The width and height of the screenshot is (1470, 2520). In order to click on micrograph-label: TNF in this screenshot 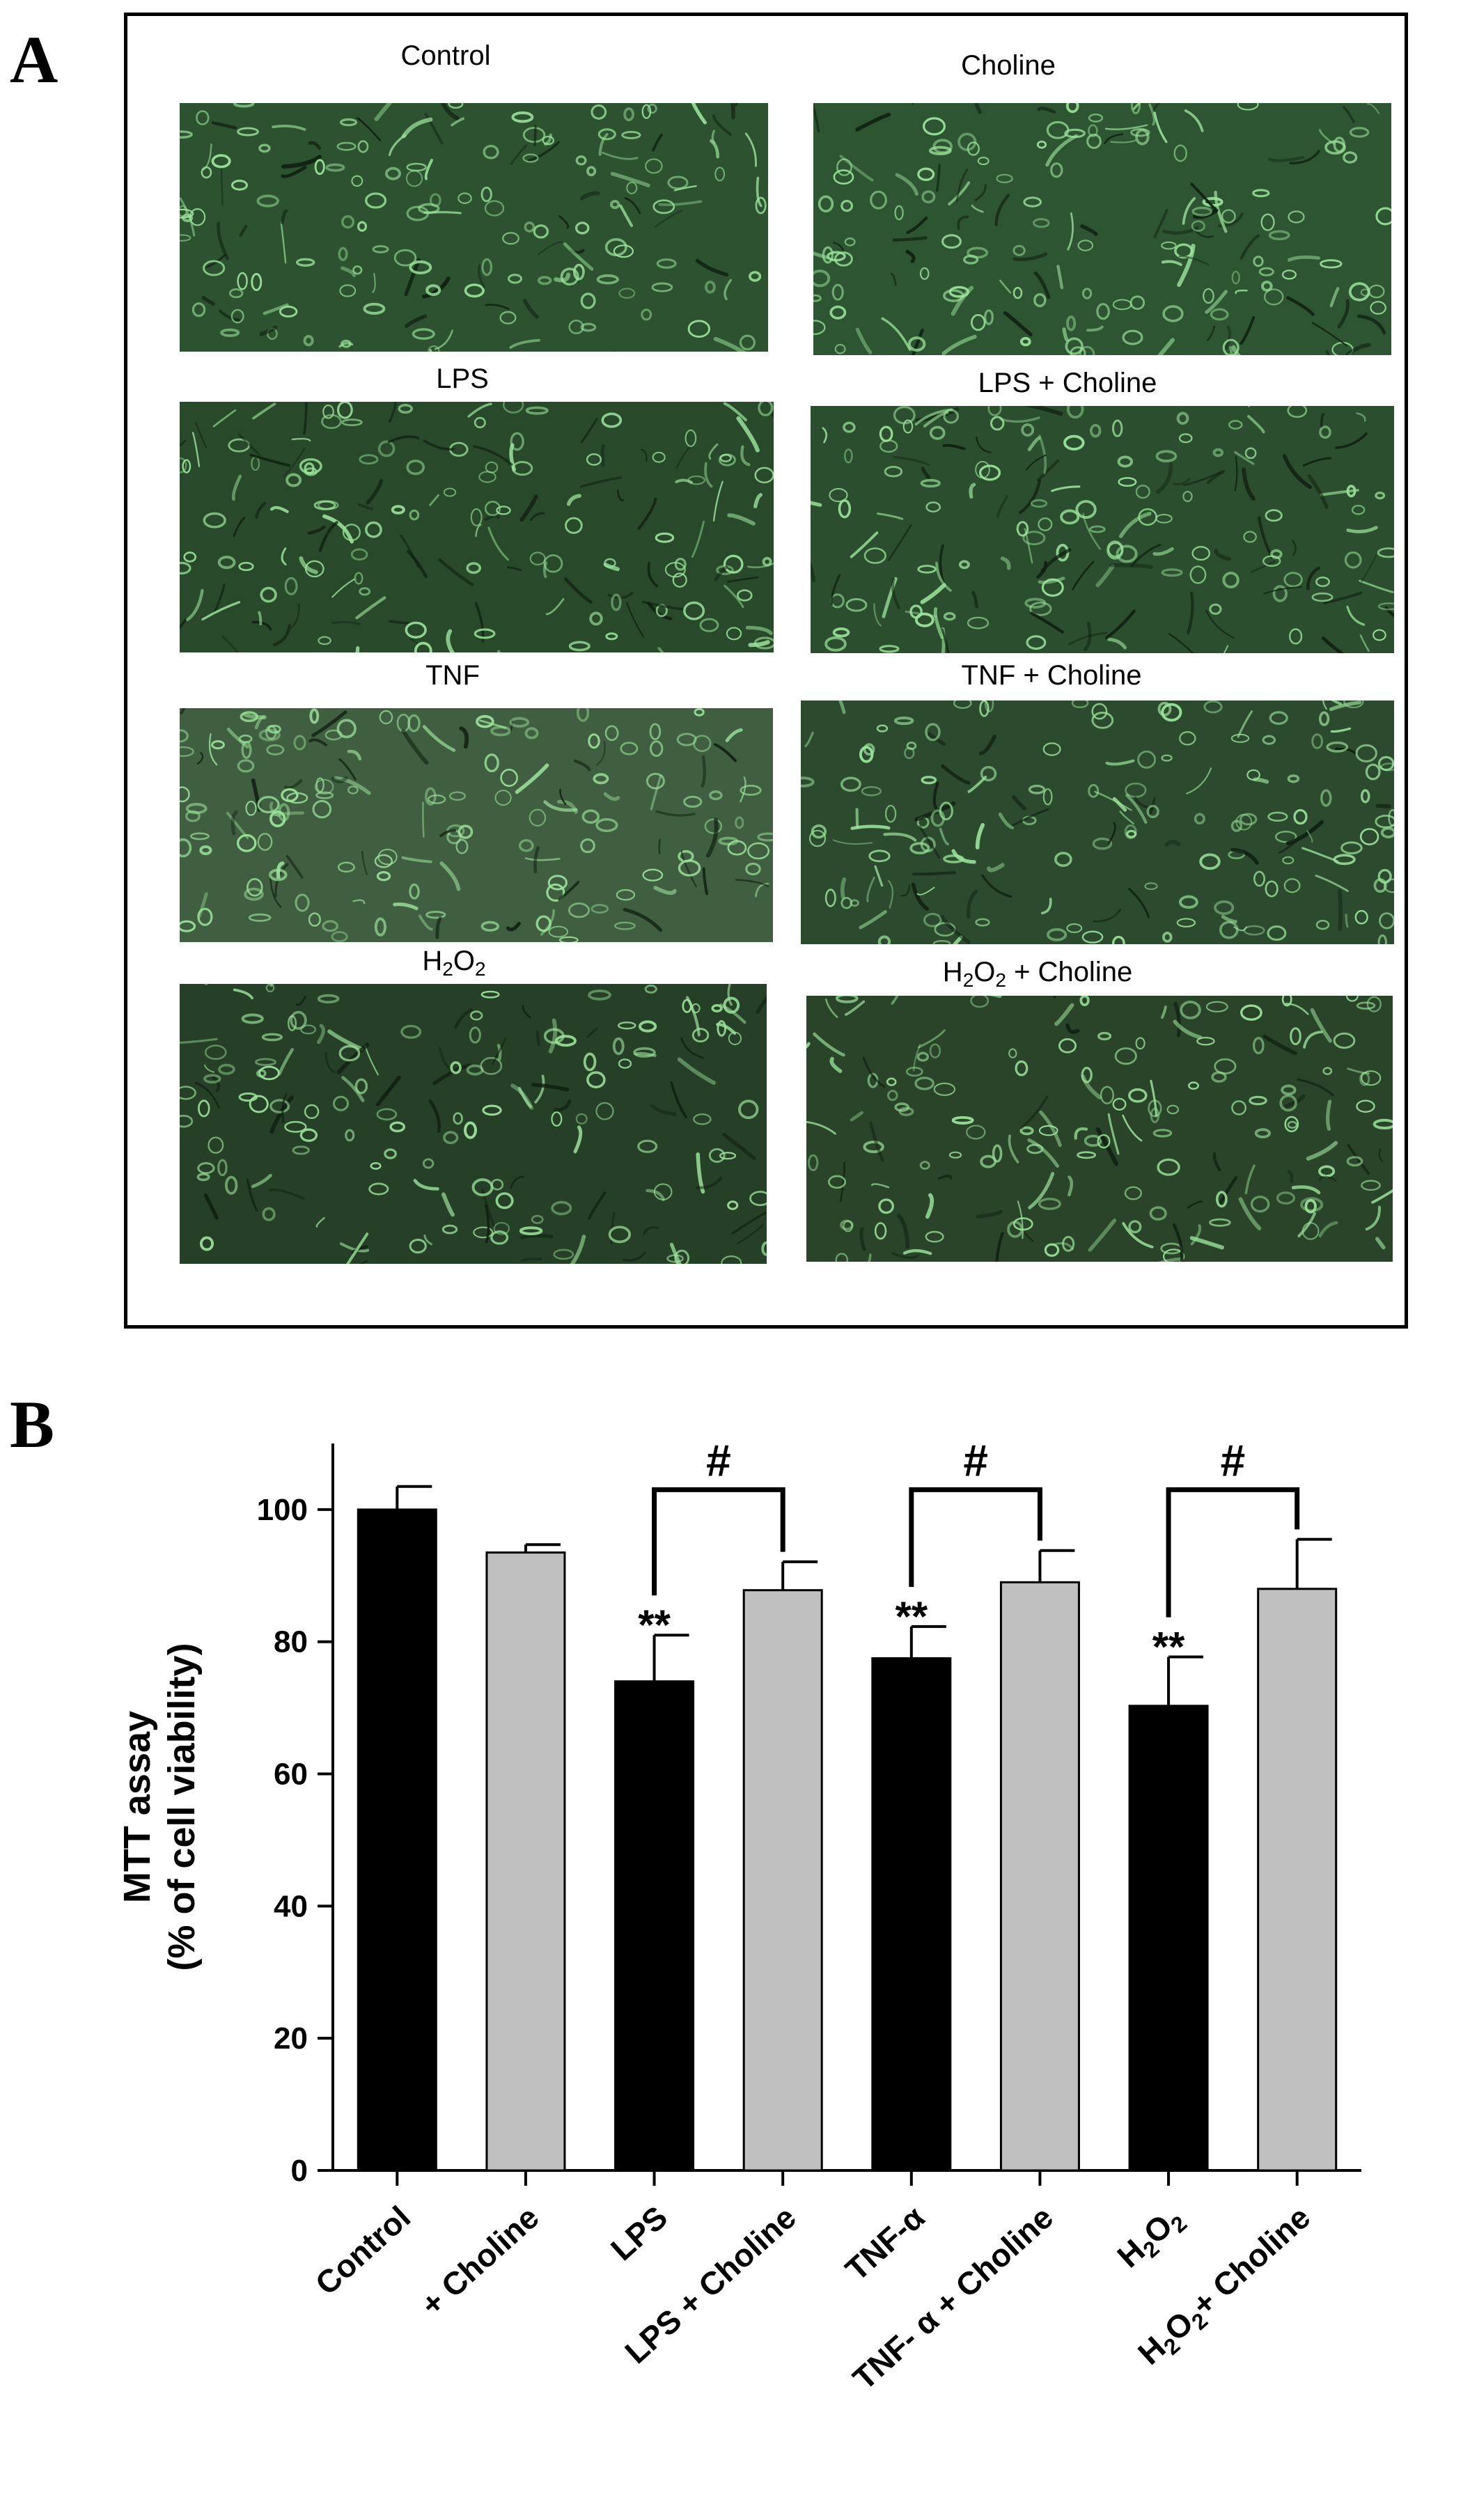, I will do `click(452, 675)`.